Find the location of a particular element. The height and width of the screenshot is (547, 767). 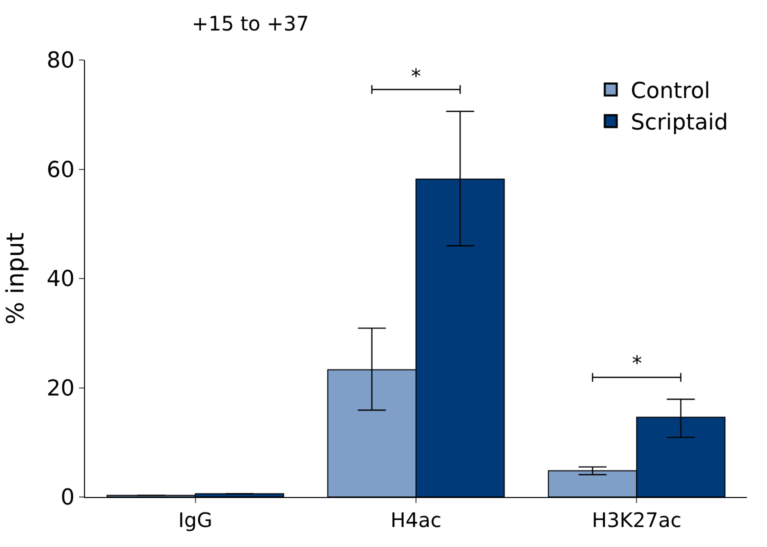

y-tick-label: 0 is located at coordinates (67, 498).